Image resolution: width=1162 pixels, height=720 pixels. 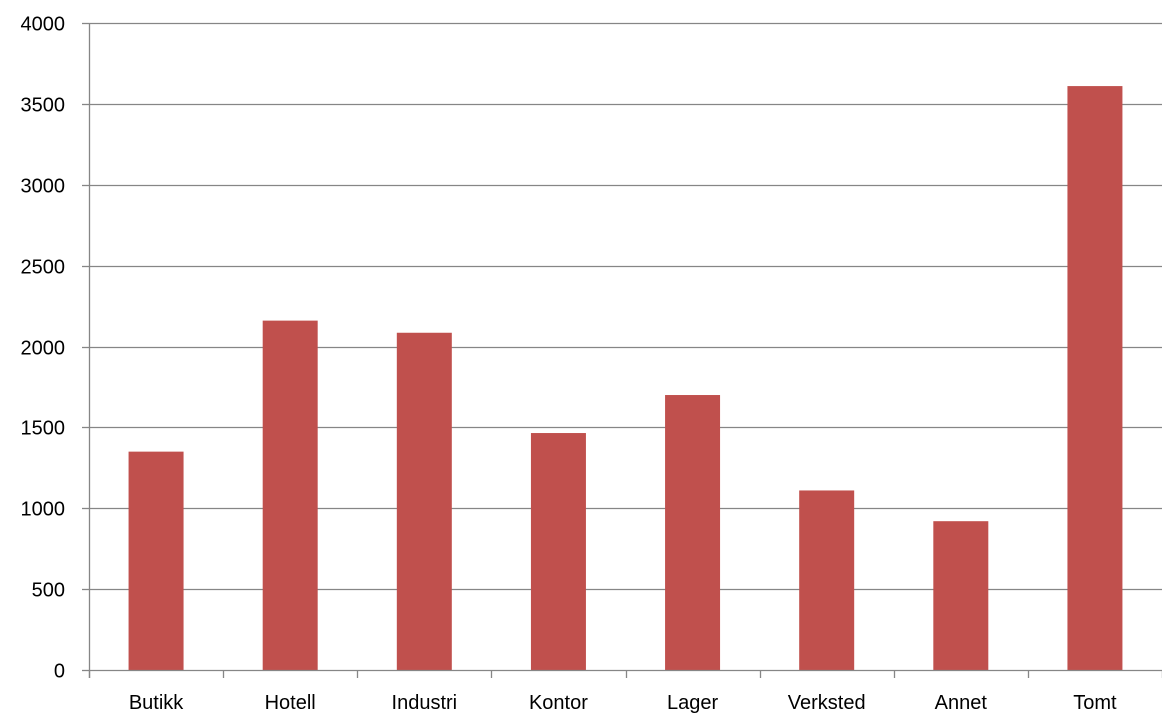 I want to click on bar-industri, so click(x=424, y=501).